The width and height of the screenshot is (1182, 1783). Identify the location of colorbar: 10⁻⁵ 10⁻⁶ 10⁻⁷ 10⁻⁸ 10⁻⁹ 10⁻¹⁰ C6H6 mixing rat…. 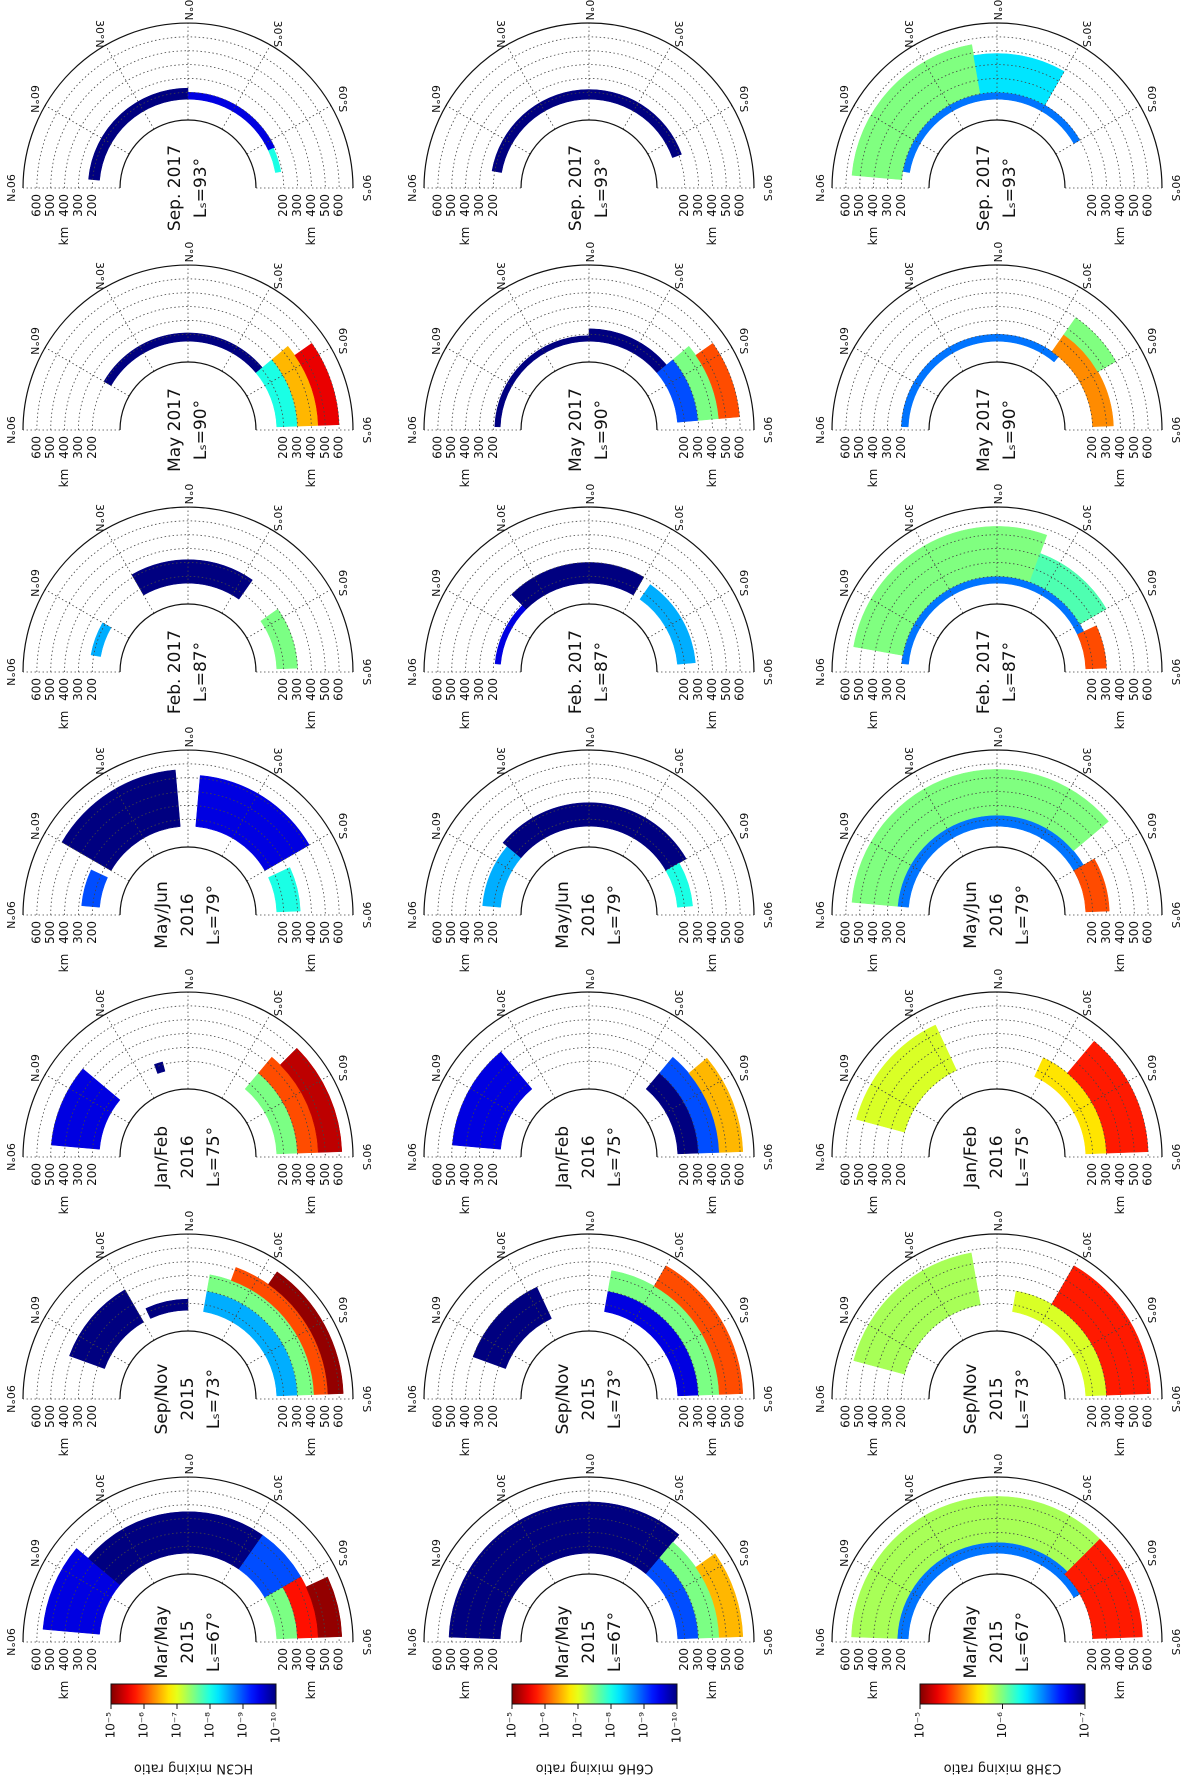
(594, 1729).